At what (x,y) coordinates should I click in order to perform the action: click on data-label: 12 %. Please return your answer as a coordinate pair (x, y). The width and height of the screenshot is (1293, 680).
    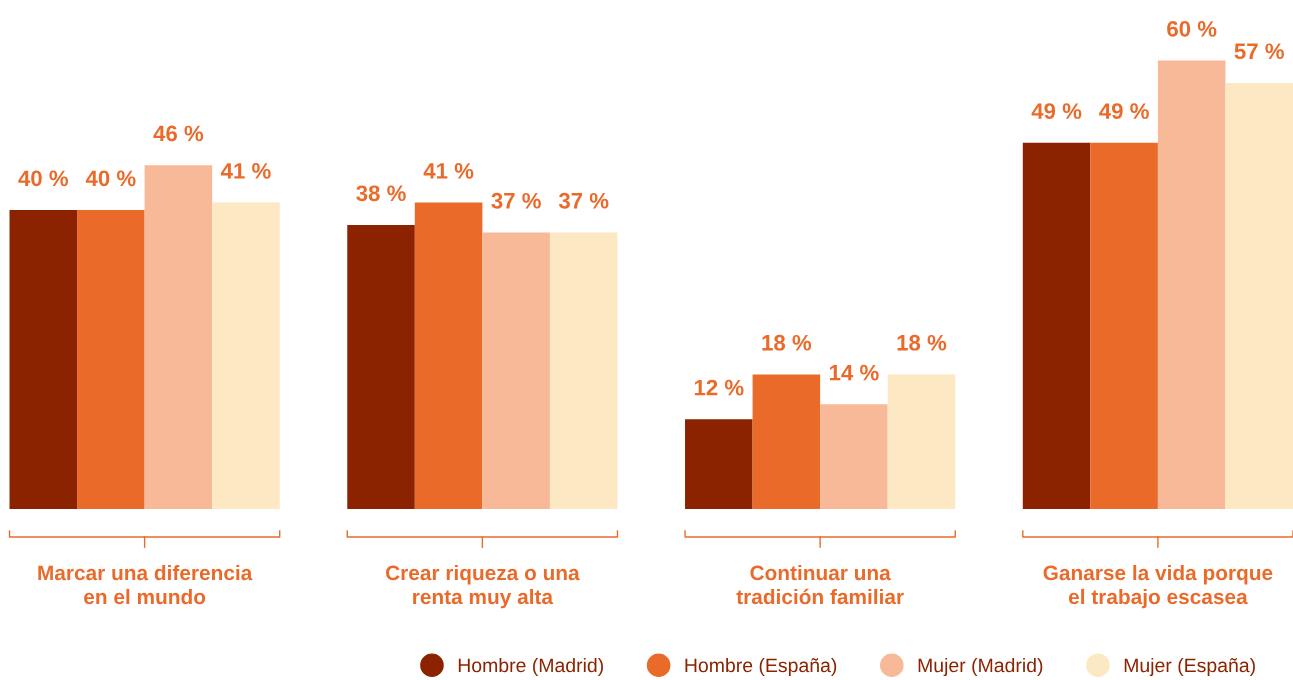
    Looking at the image, I should click on (719, 387).